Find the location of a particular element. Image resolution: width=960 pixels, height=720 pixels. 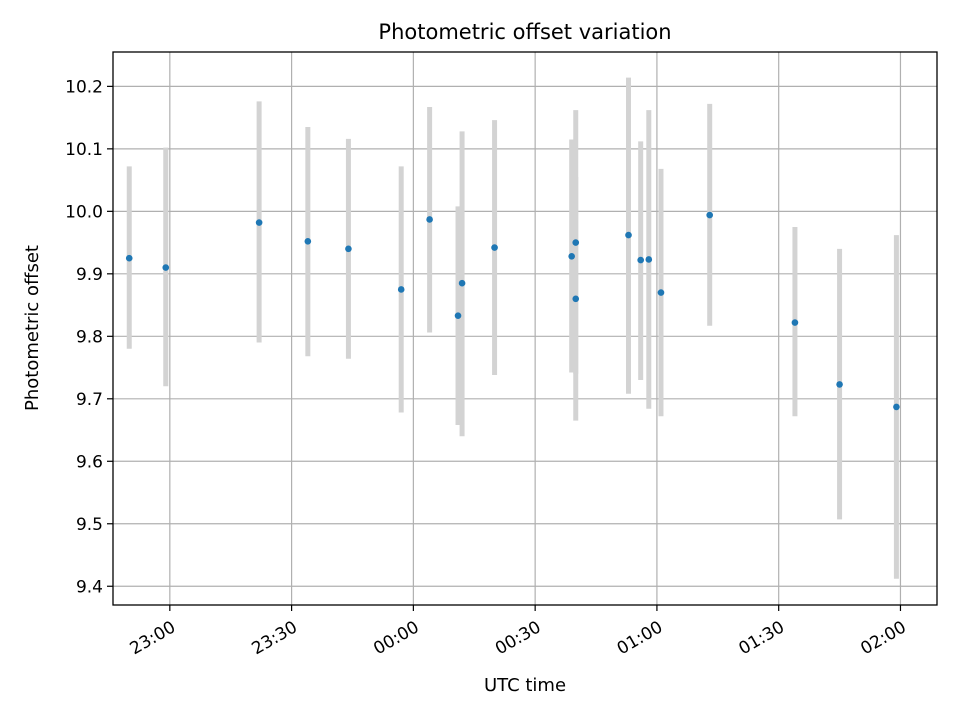

x-axis-label: UTC time is located at coordinates (525, 685).